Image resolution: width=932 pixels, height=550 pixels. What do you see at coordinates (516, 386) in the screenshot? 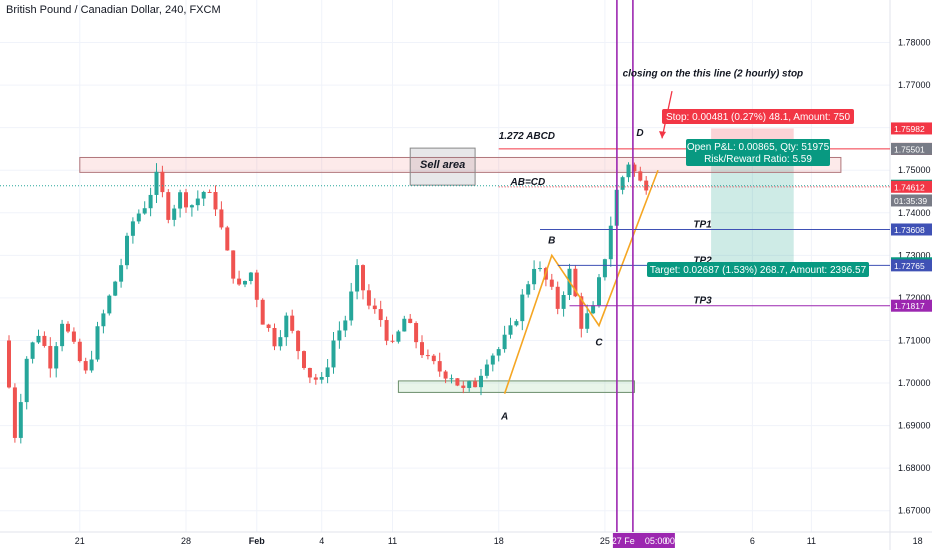
I see `support-box` at bounding box center [516, 386].